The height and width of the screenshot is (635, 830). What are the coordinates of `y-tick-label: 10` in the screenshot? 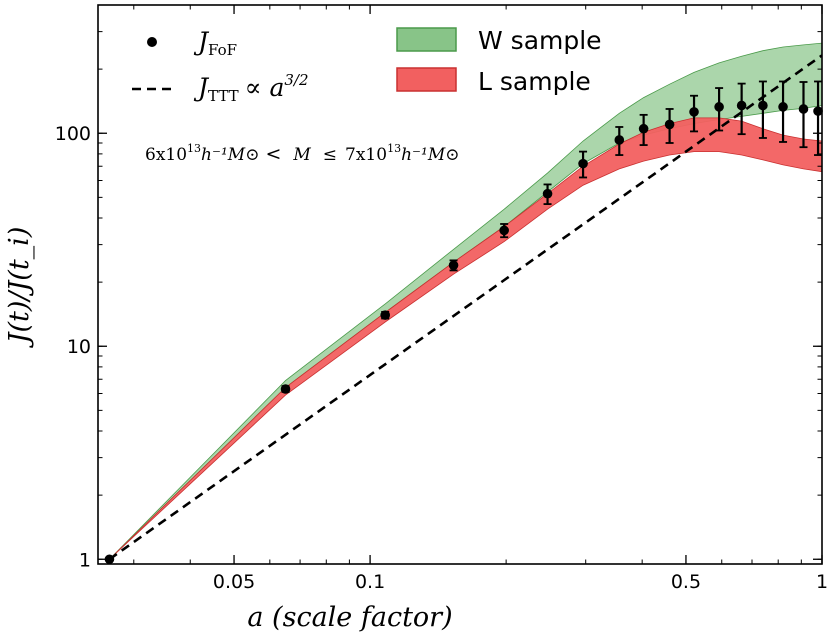 It's located at (79, 347).